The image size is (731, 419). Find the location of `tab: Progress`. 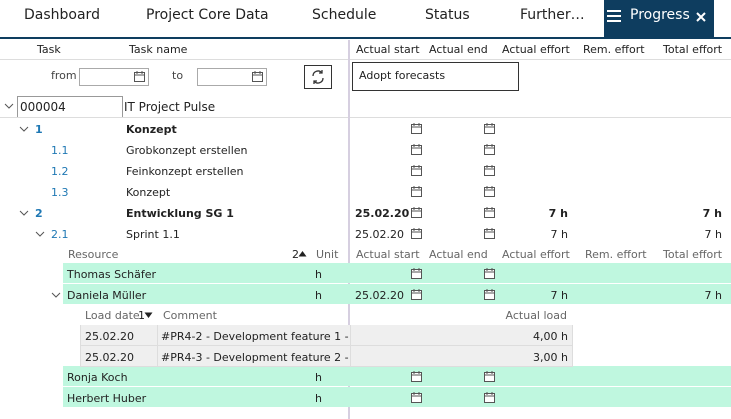

tab: Progress is located at coordinates (660, 15).